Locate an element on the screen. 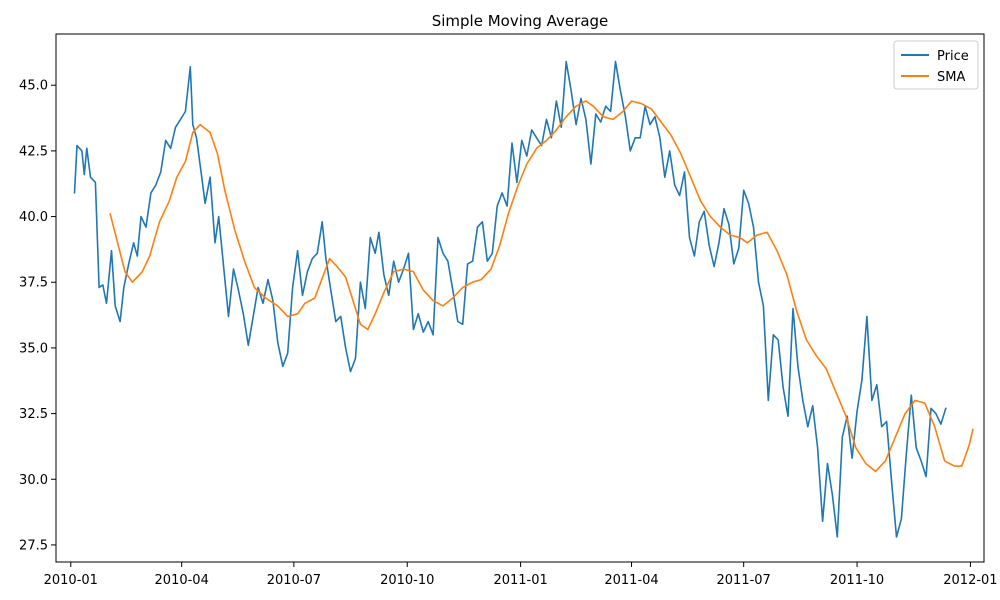 Image resolution: width=1000 pixels, height=600 pixels. x-tick-label: 2011-10 is located at coordinates (857, 580).